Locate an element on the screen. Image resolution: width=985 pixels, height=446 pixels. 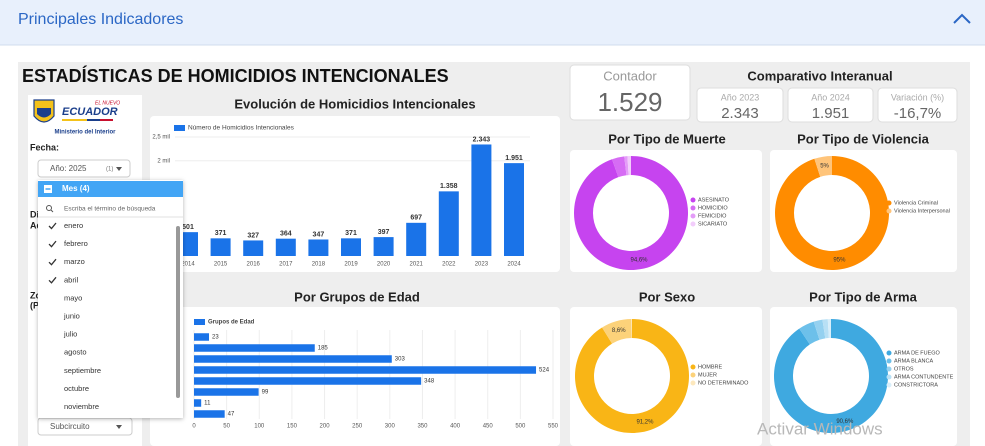
dropdown-option: mayo is located at coordinates (73, 297).